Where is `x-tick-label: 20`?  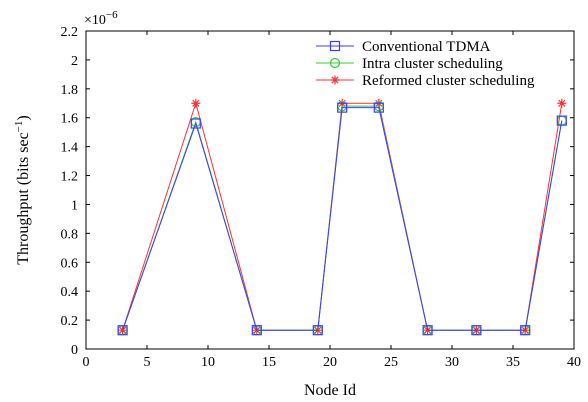 x-tick-label: 20 is located at coordinates (330, 362).